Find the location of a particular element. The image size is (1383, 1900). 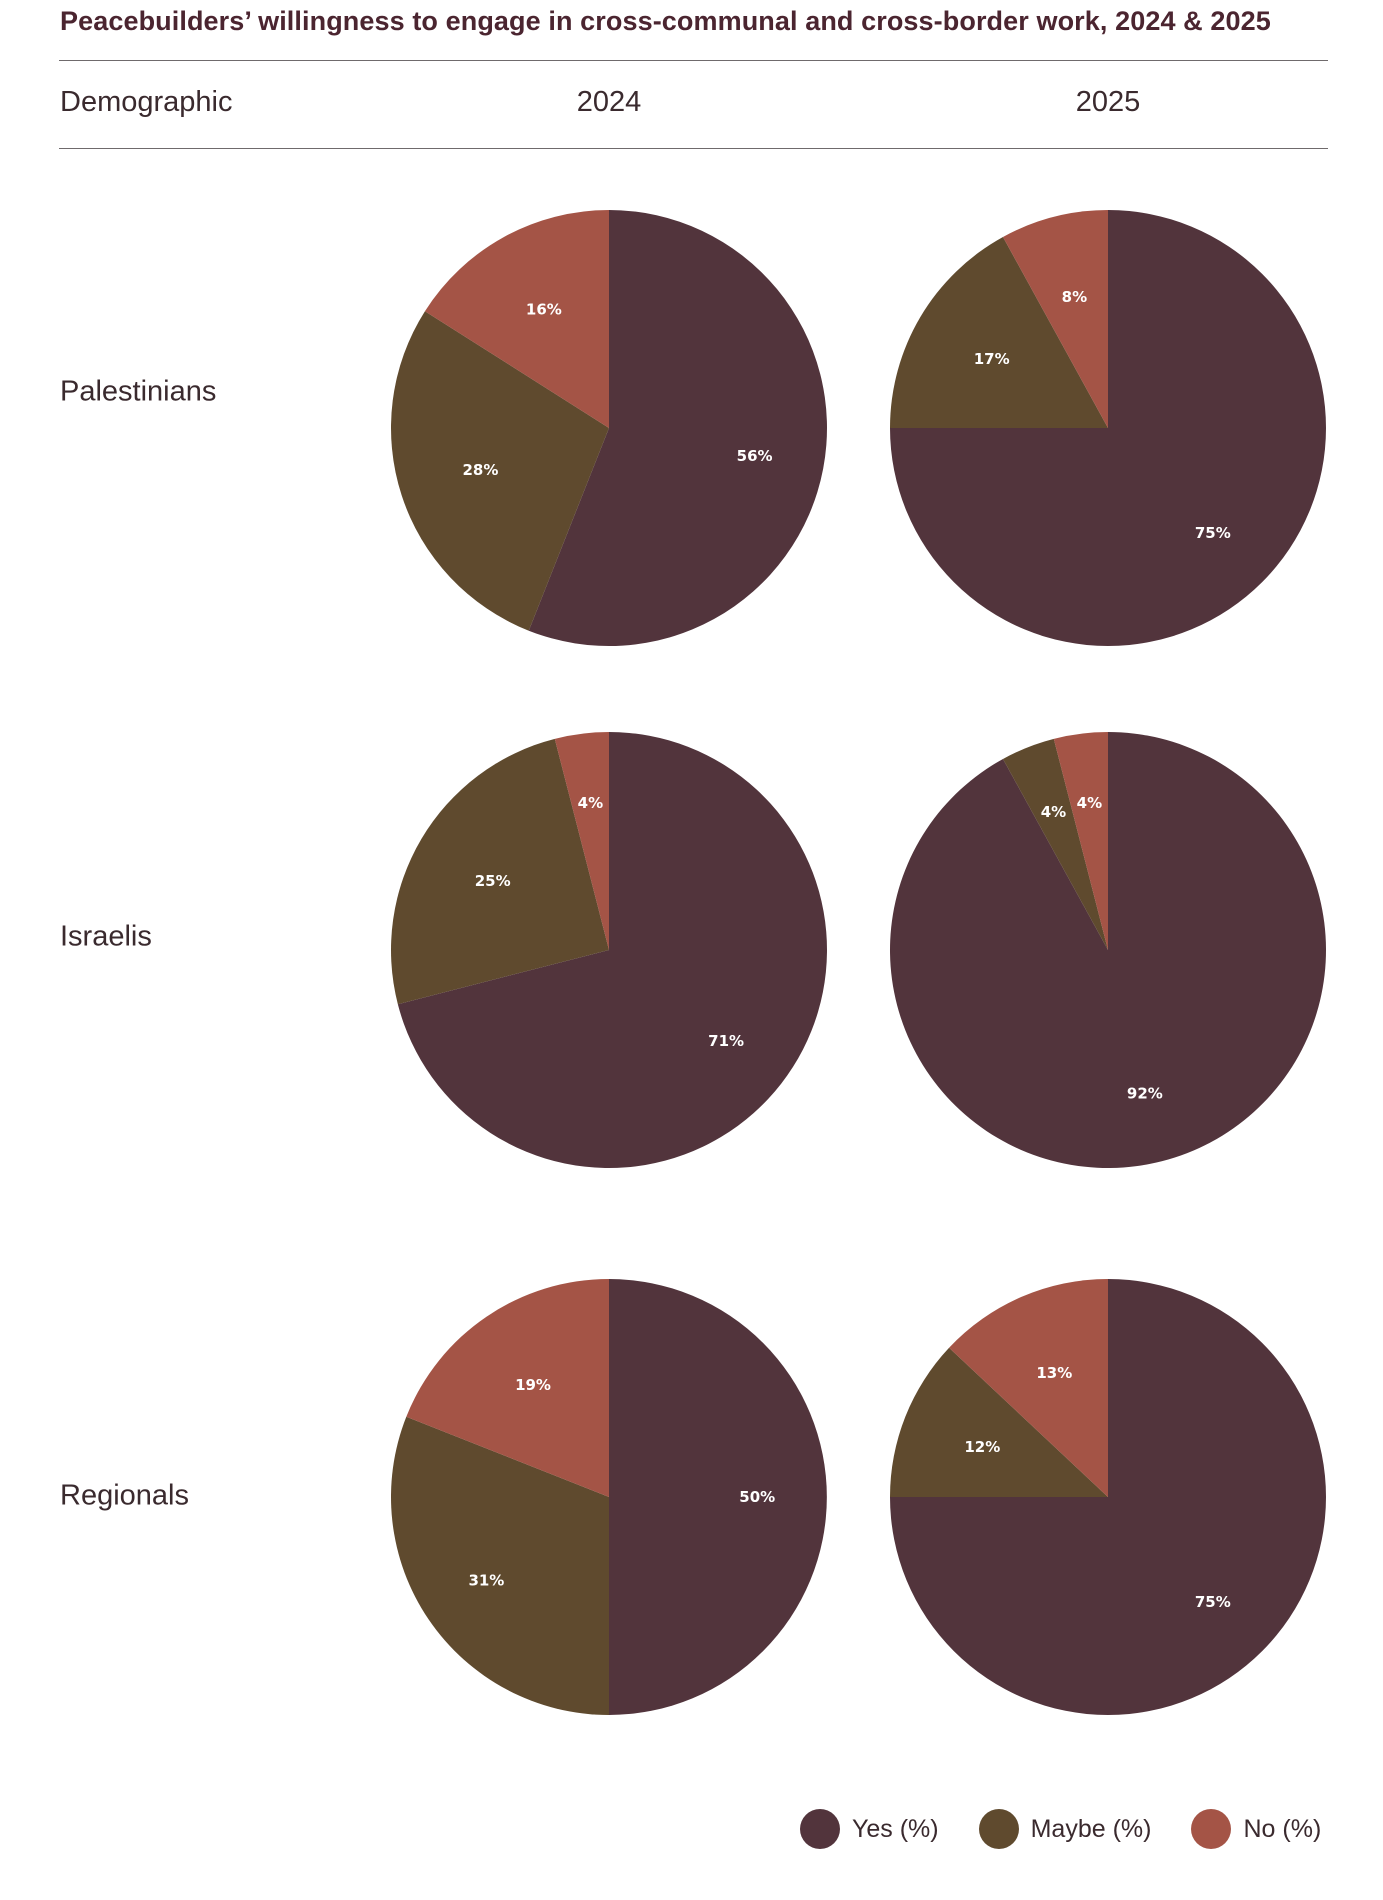

pie-slice-label-yes: 71% is located at coordinates (726, 1041).